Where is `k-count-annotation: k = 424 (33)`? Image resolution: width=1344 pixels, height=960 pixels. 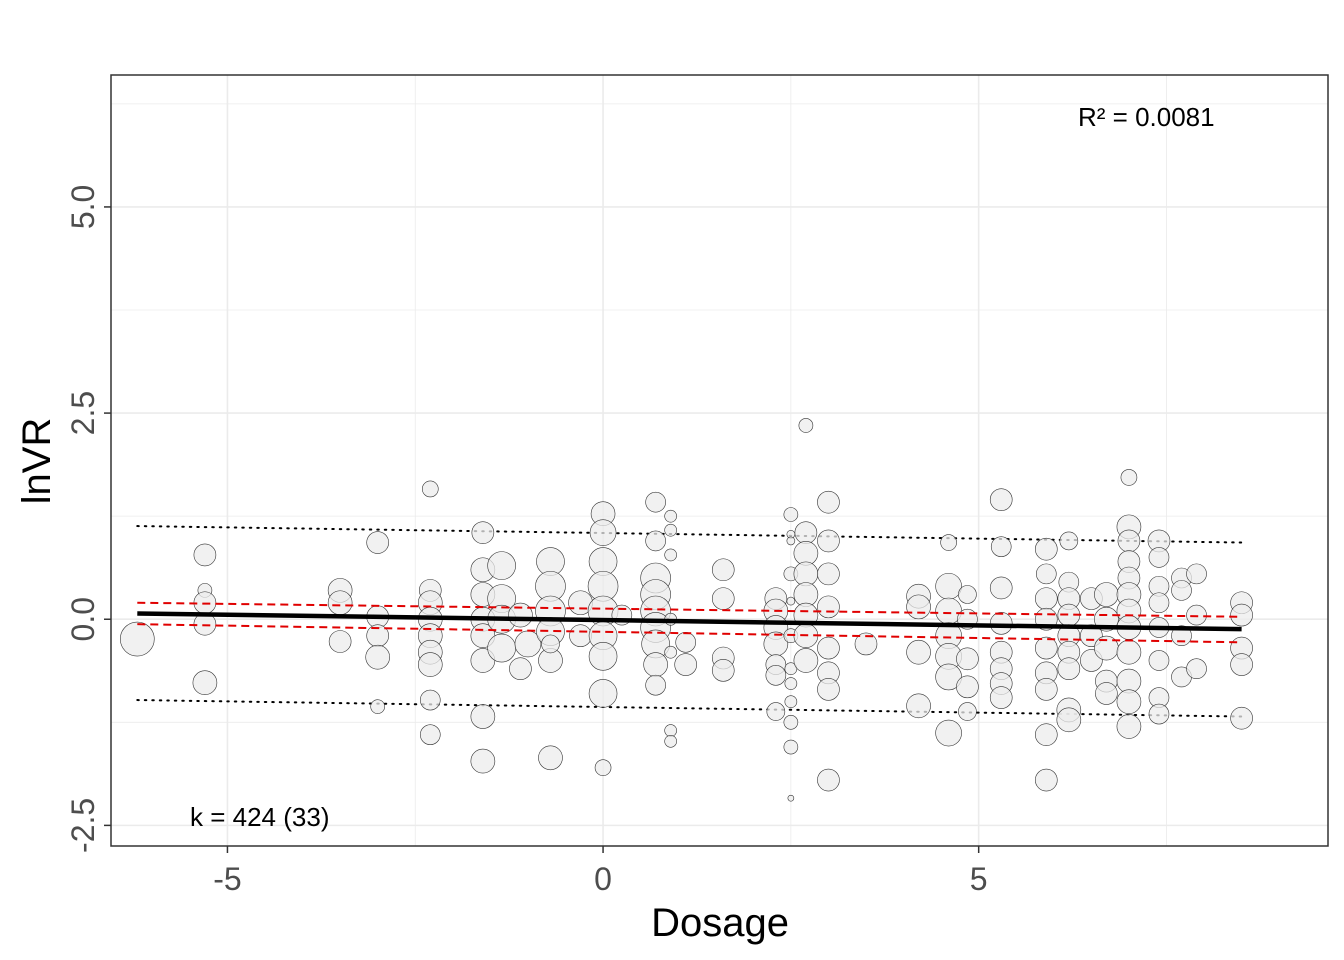
k-count-annotation: k = 424 (33) is located at coordinates (259, 817).